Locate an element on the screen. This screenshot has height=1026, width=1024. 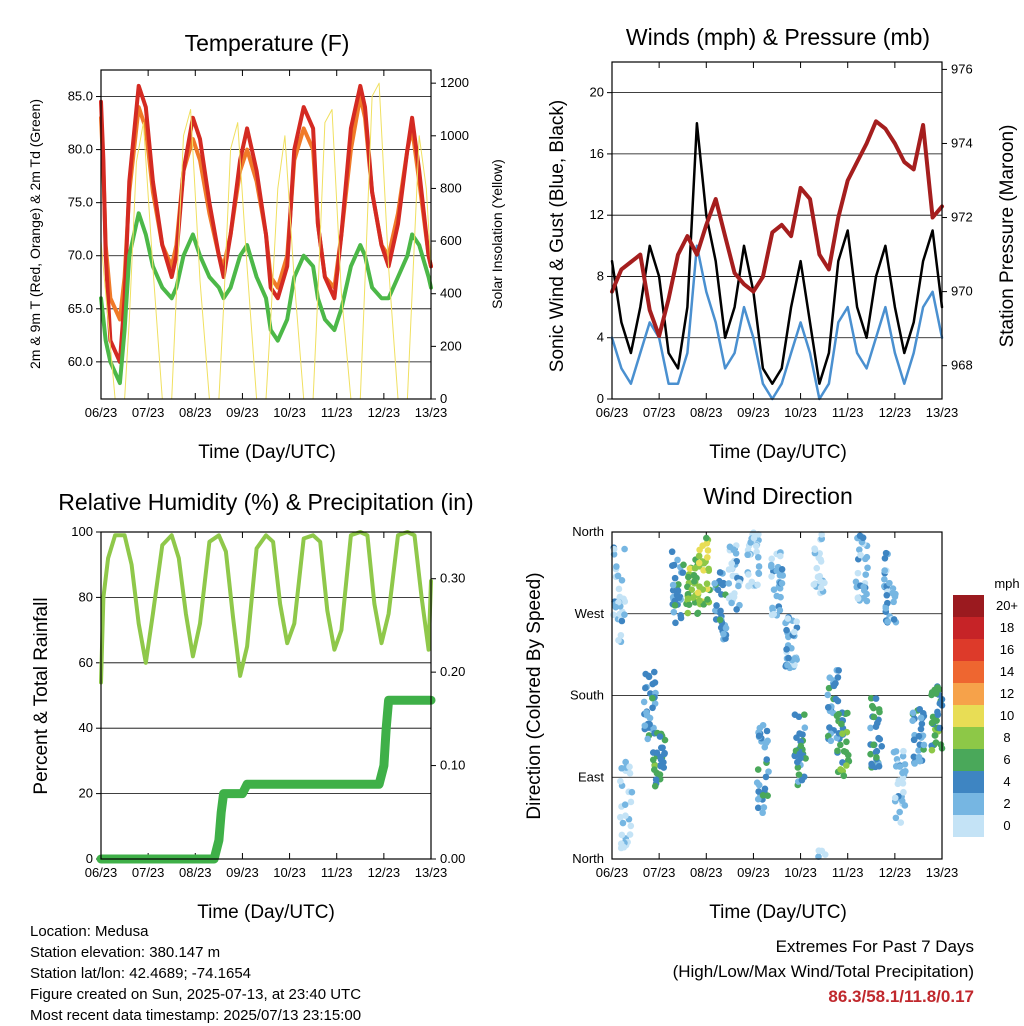
winds-ytick-label: 4 is located at coordinates (600, 337).